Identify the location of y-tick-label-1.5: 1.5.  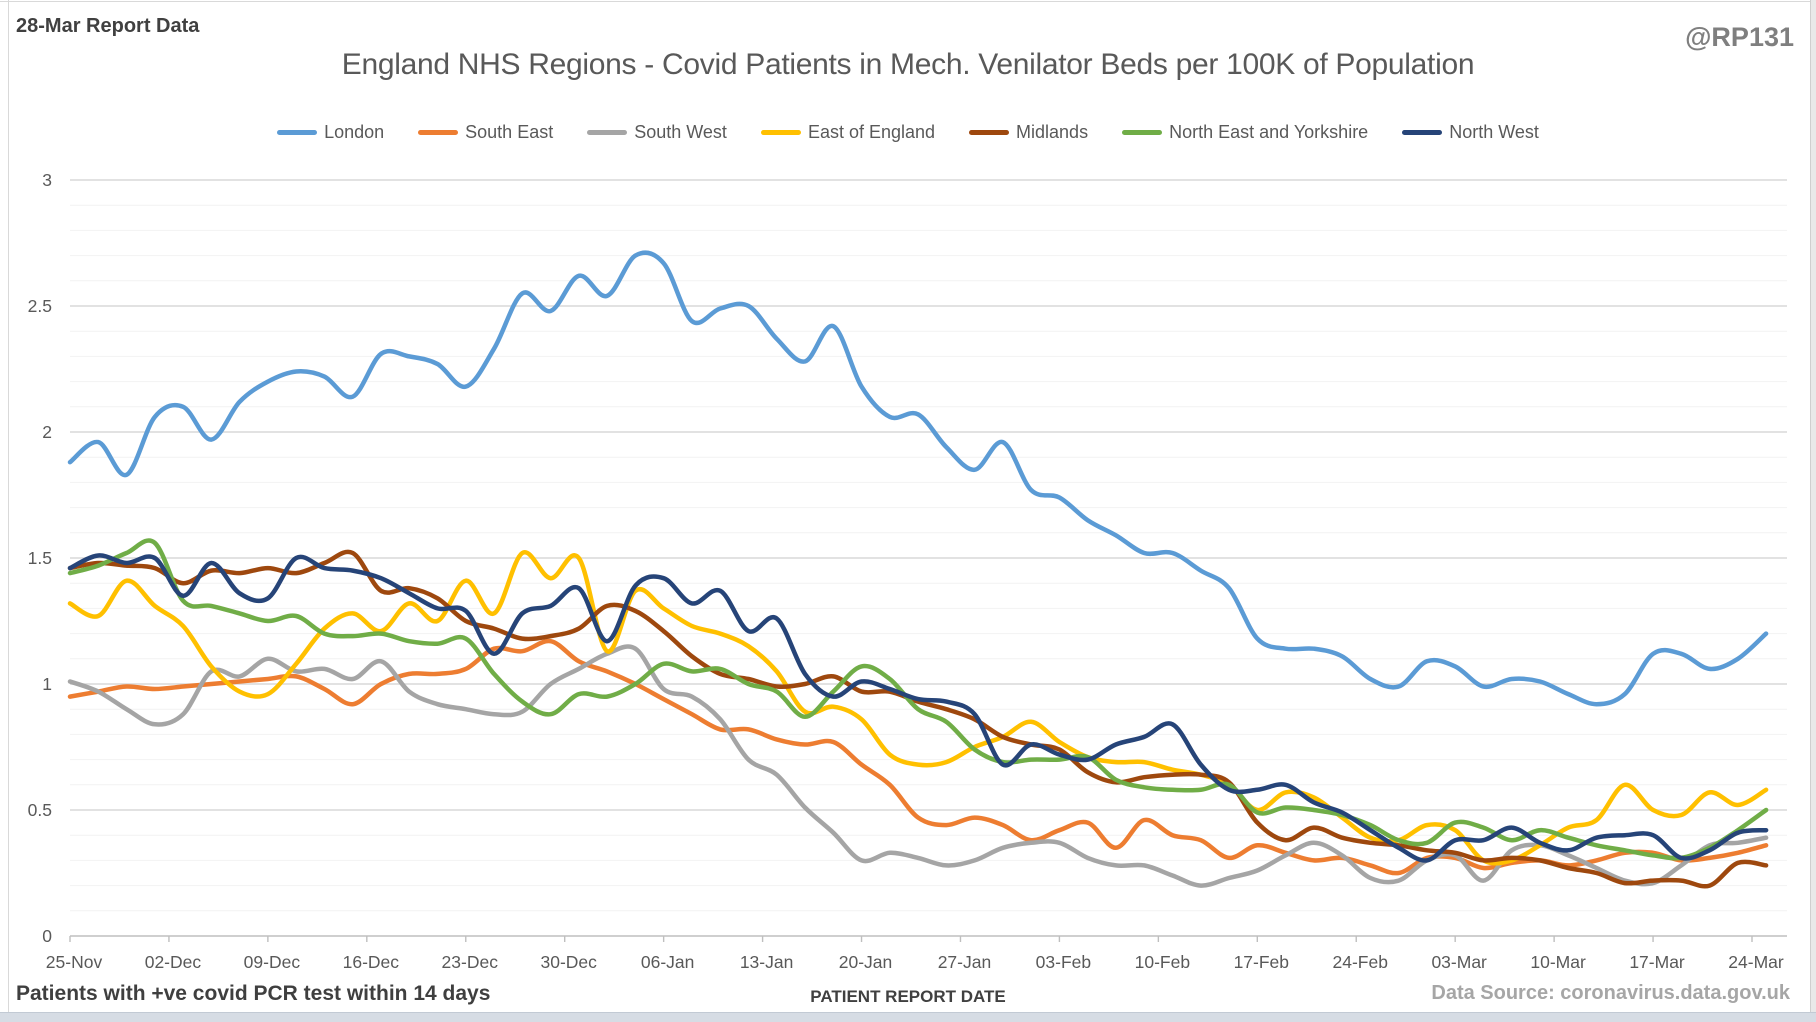
(40, 558).